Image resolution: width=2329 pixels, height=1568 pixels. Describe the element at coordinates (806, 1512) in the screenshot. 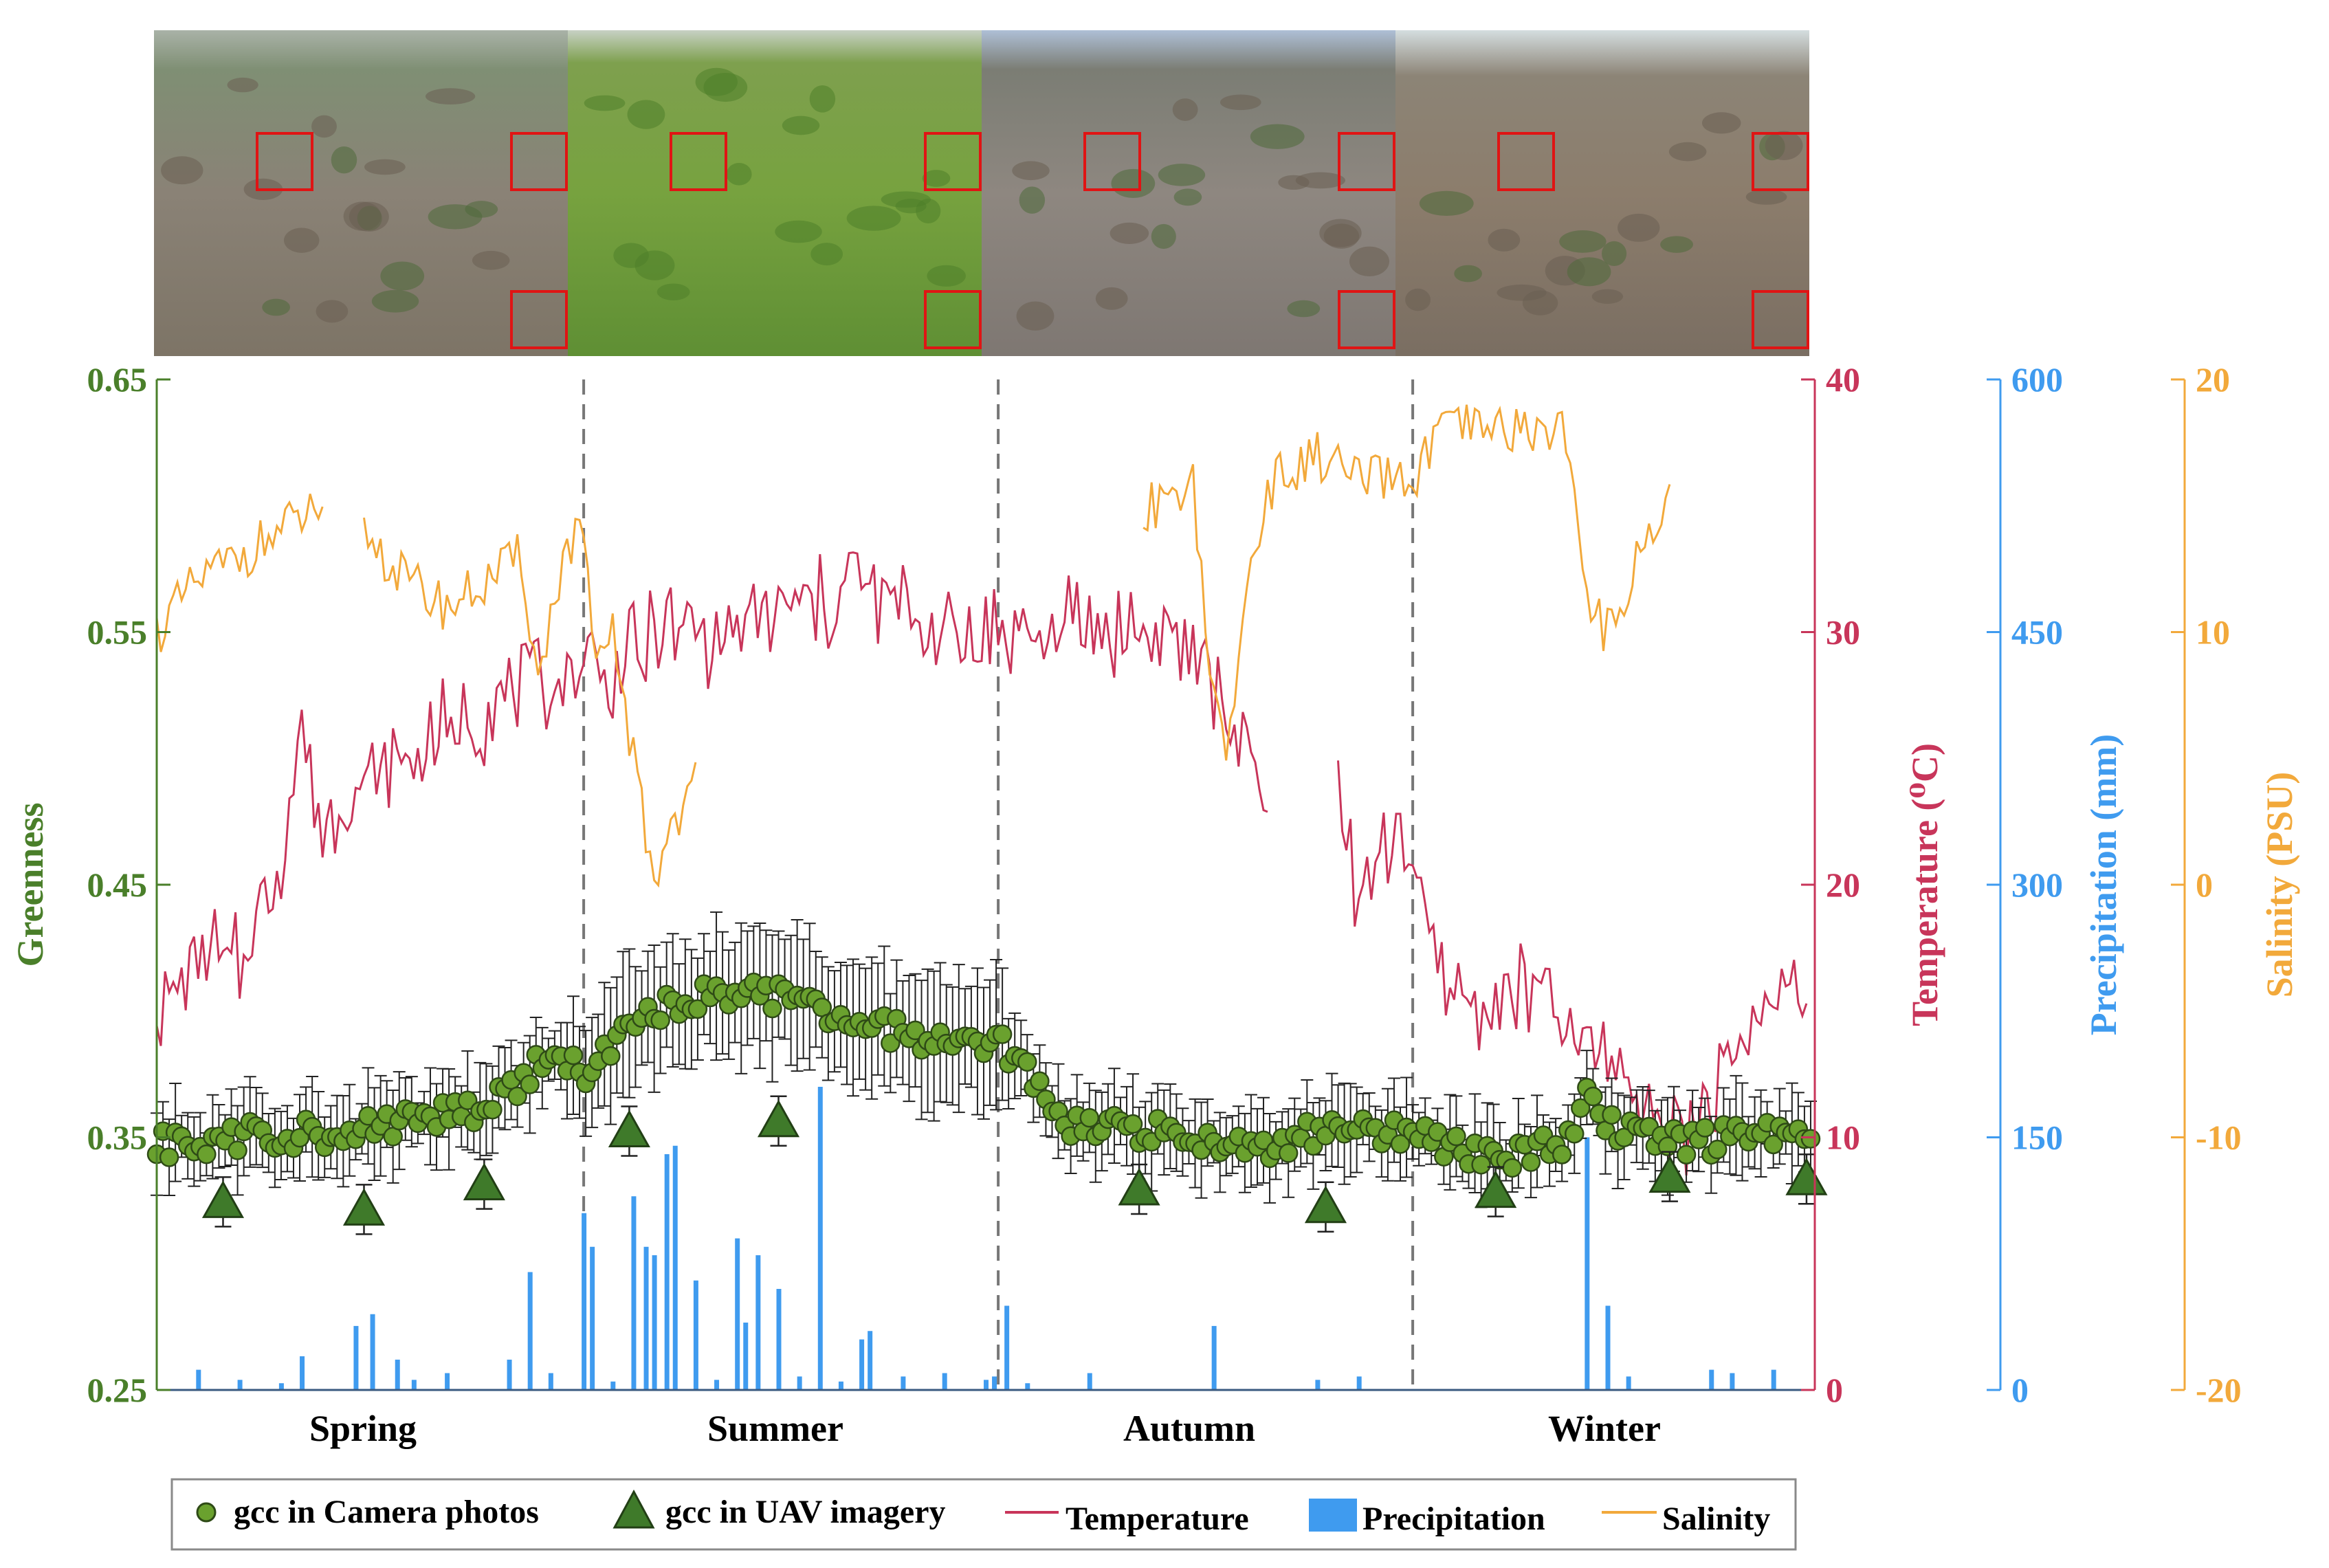

I see `legend-uav-label: gcc in UAV imagery` at that location.